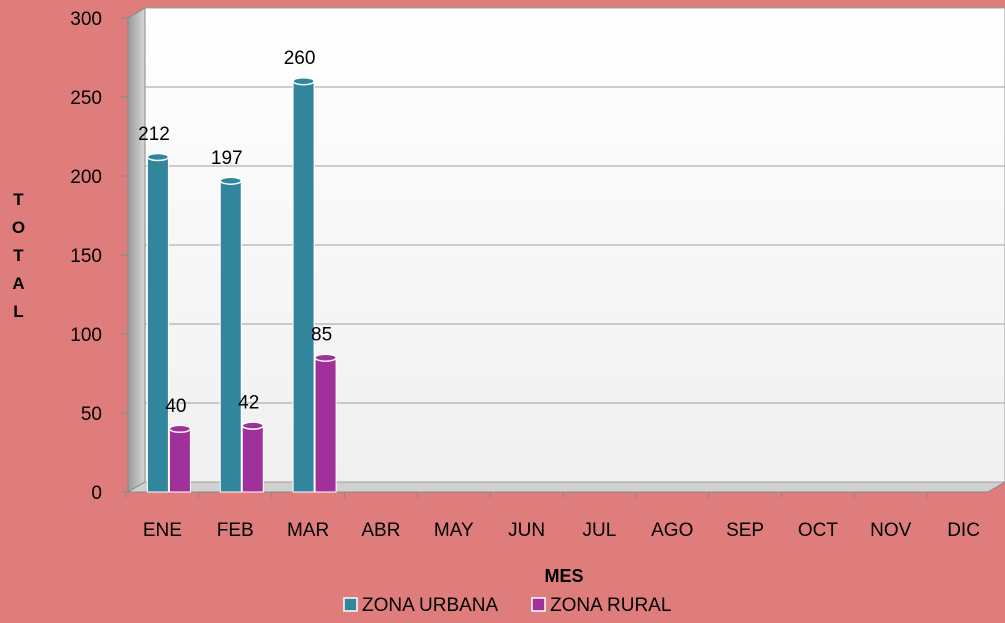  I want to click on x-tick-label: SEP, so click(745, 530).